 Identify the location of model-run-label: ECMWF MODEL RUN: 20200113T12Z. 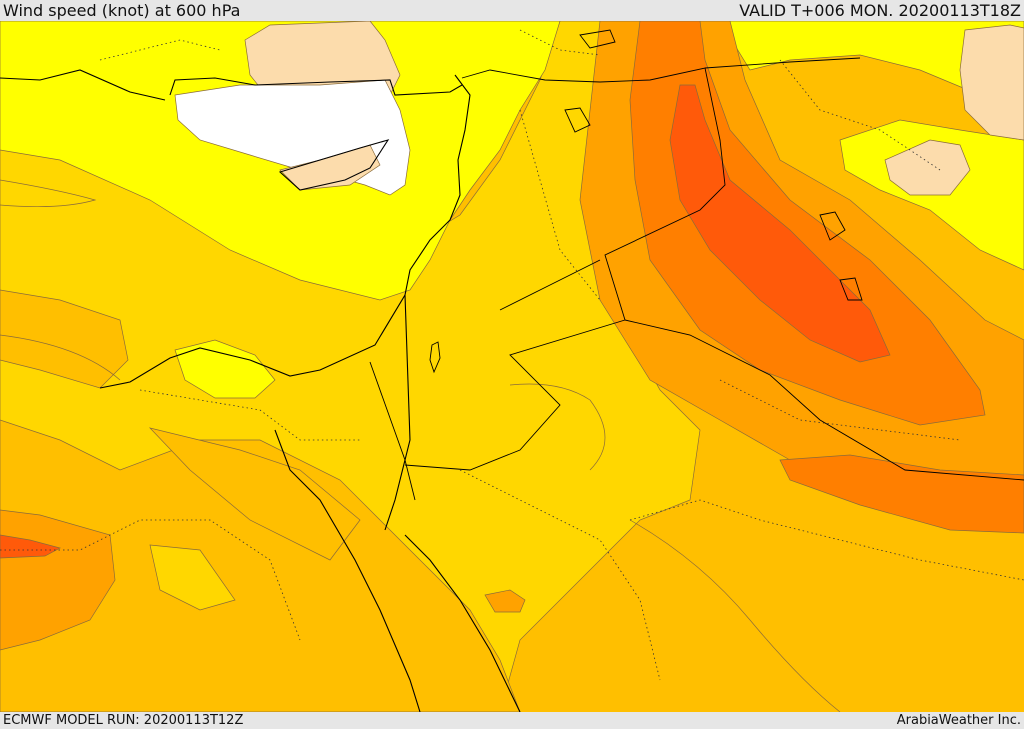
(123, 720).